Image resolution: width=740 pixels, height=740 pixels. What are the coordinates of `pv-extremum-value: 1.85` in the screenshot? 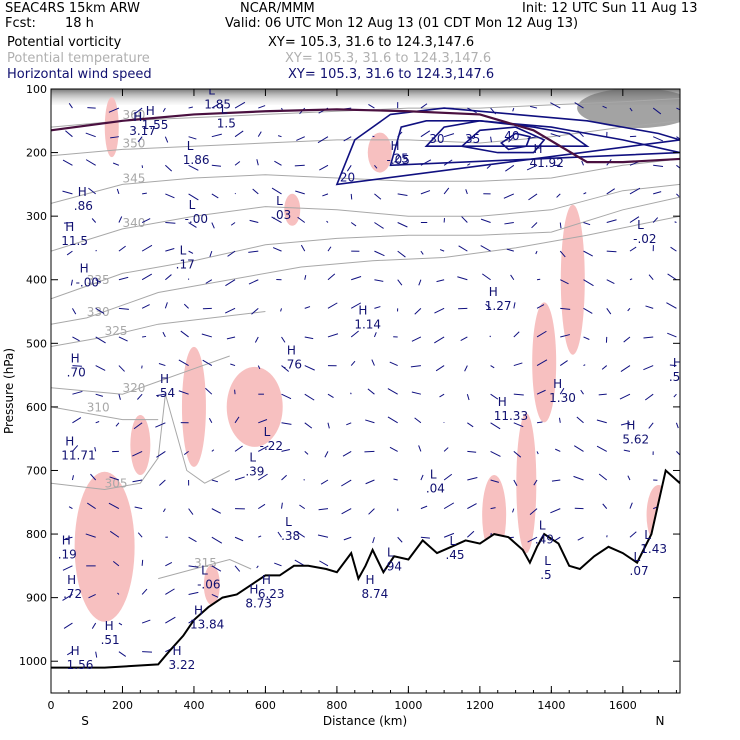 It's located at (217, 104).